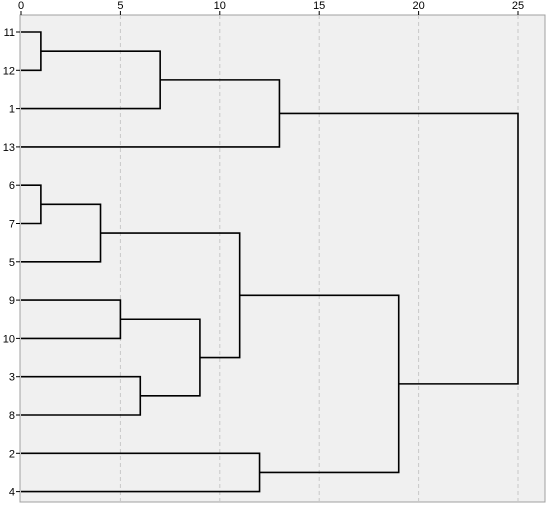 This screenshot has width=552, height=507. I want to click on leaf-label-3: 3, so click(12, 378).